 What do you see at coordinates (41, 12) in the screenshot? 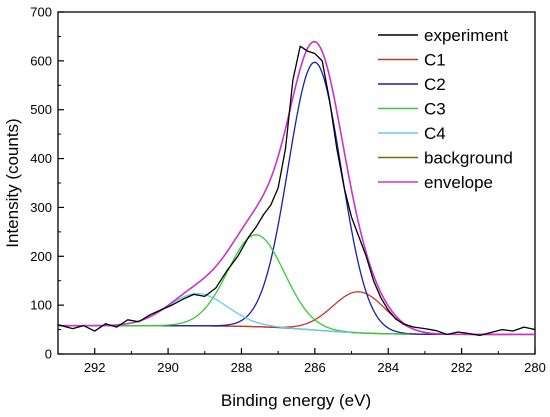
I see `y-tick-label: 700` at bounding box center [41, 12].